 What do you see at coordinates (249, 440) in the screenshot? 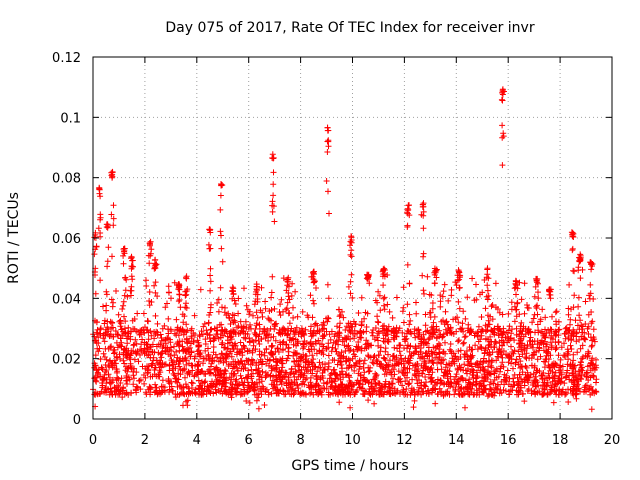
I see `x-tick-label: 6` at bounding box center [249, 440].